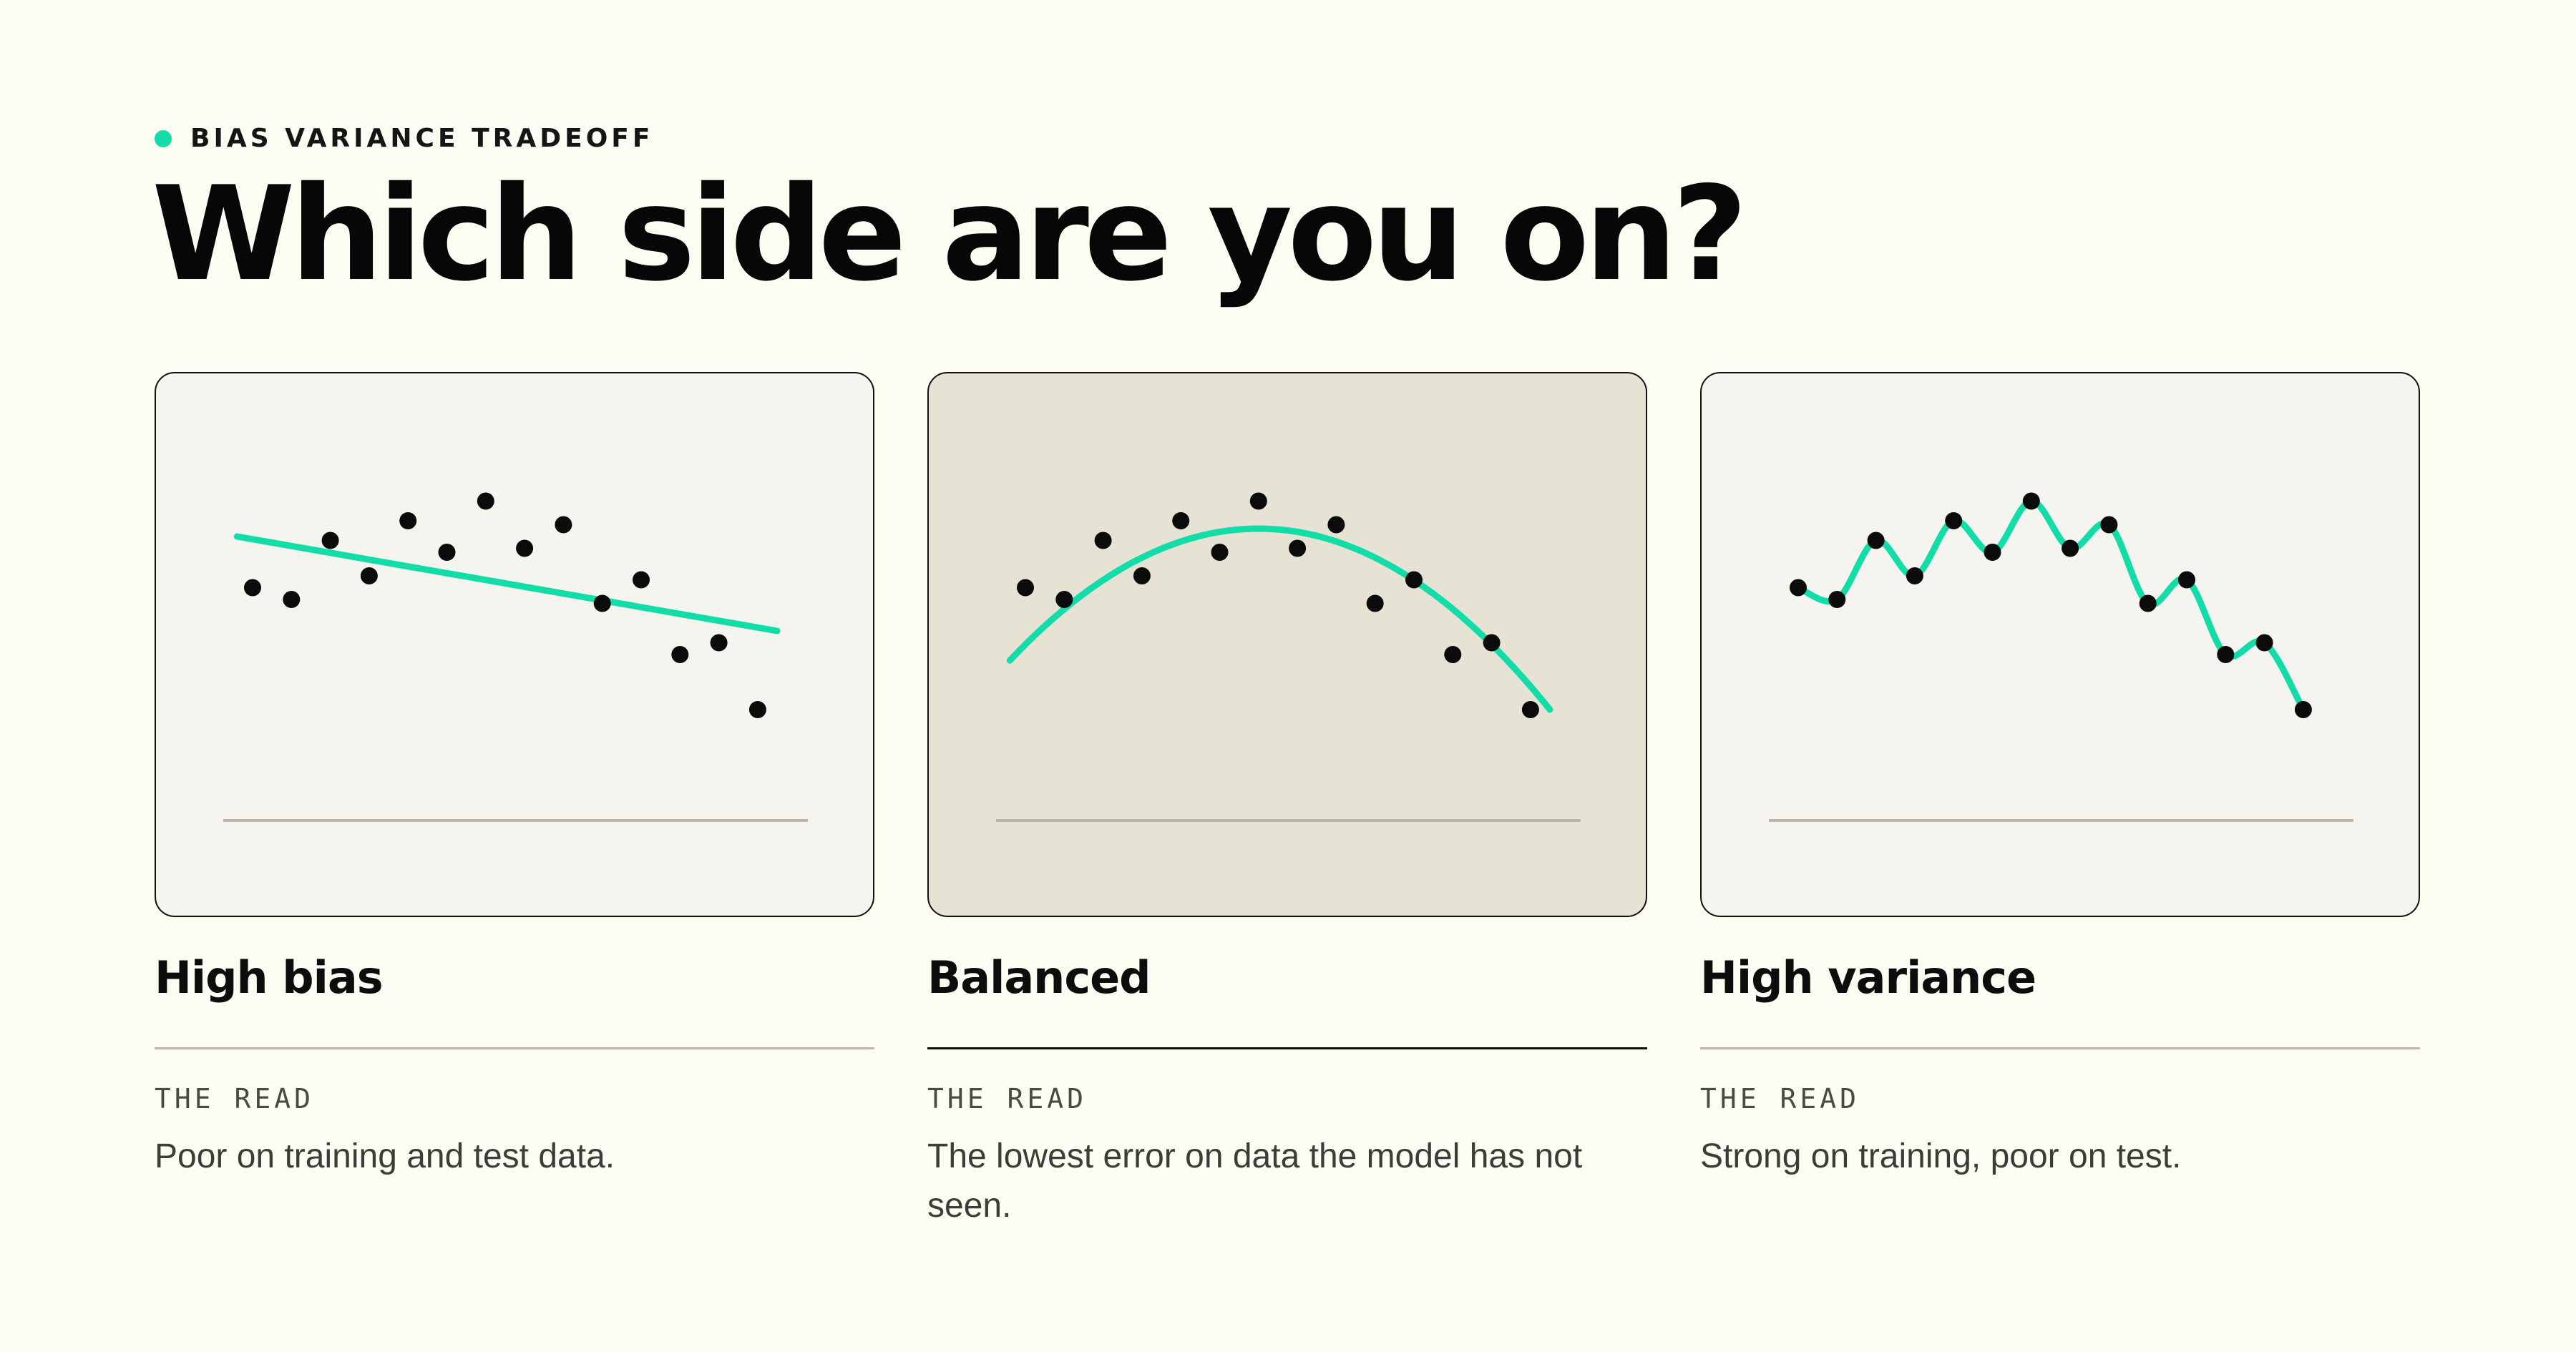  What do you see at coordinates (1039, 978) in the screenshot?
I see `panel-title: Balanced` at bounding box center [1039, 978].